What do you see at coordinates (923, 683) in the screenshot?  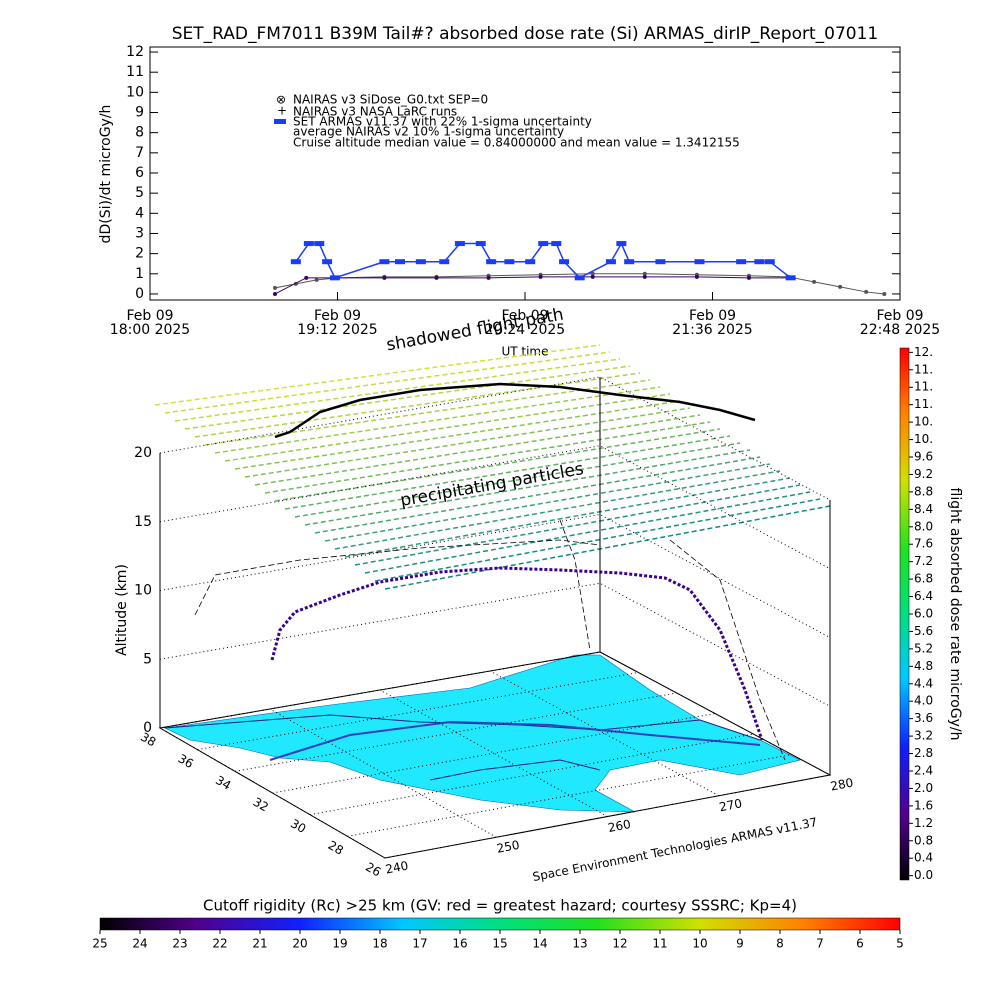 I see `colorbar-tick-label: 4.4` at bounding box center [923, 683].